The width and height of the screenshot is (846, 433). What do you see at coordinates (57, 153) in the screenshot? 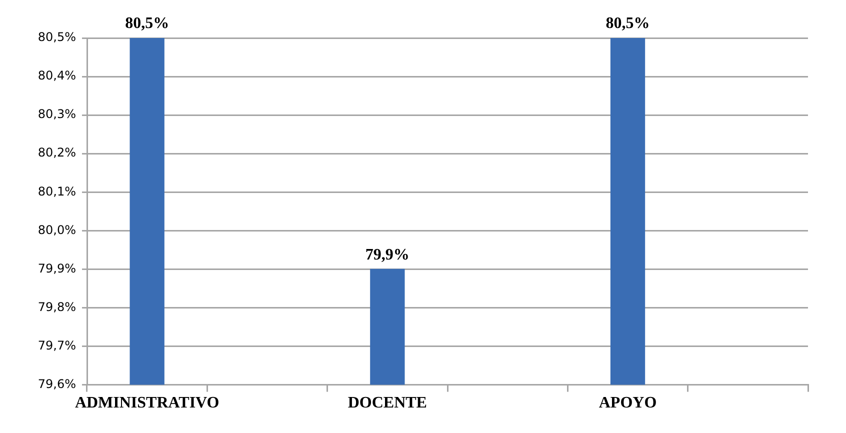
I see `y-tick-label: 80,2%` at bounding box center [57, 153].